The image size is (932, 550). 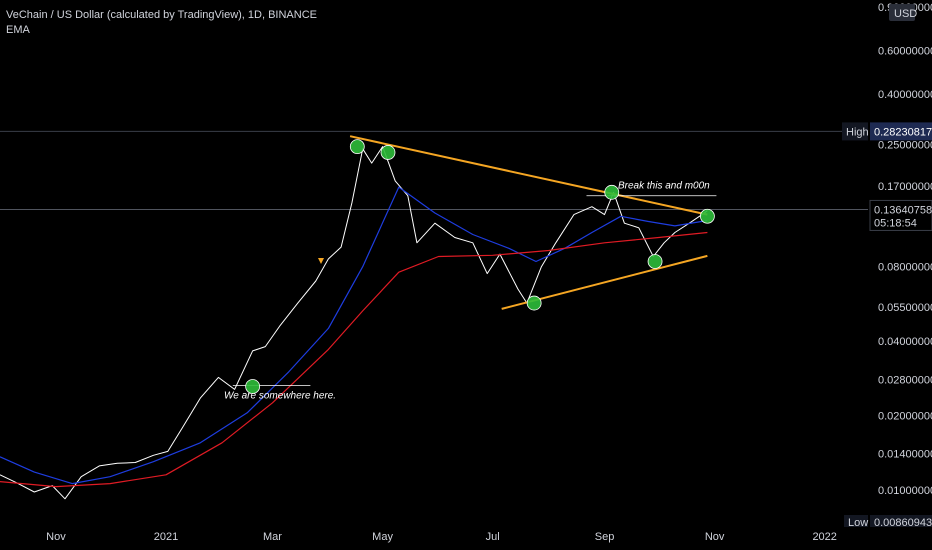 I want to click on time-axis: Nov 2021 Mar May Jul Sep Nov 2022, so click(x=441, y=537).